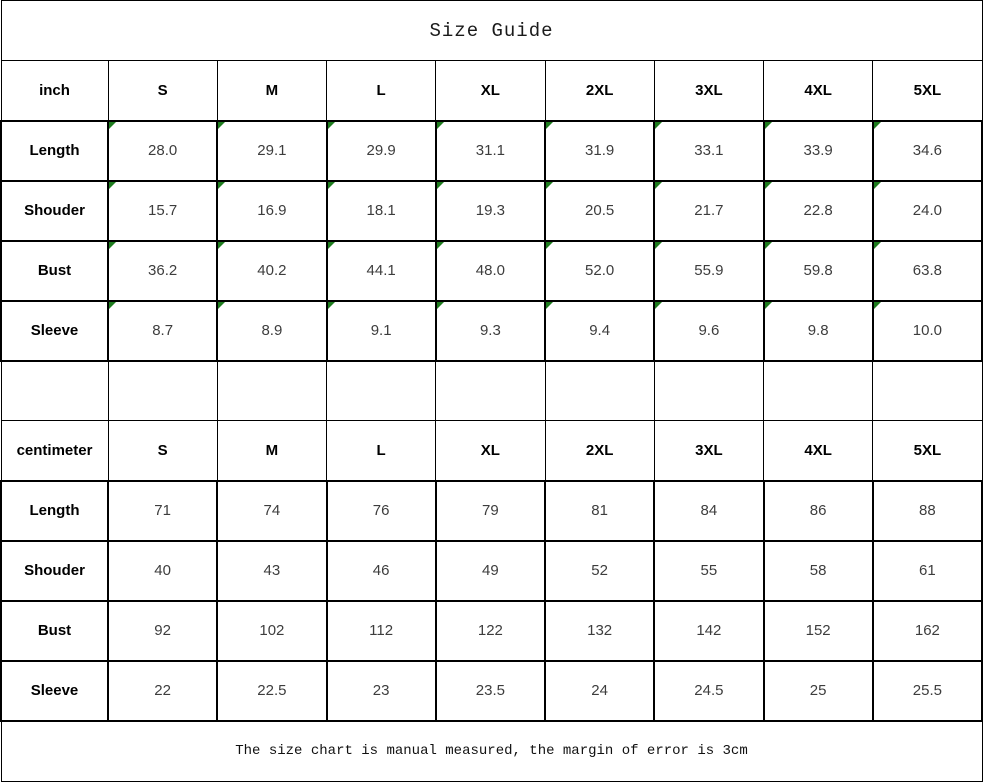  I want to click on size-header-l: L, so click(381, 450).